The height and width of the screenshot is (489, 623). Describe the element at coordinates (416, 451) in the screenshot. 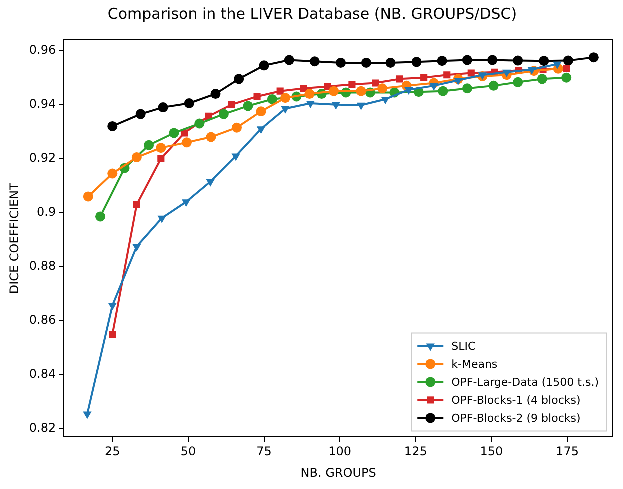

I see `x-tick-label: 125` at that location.